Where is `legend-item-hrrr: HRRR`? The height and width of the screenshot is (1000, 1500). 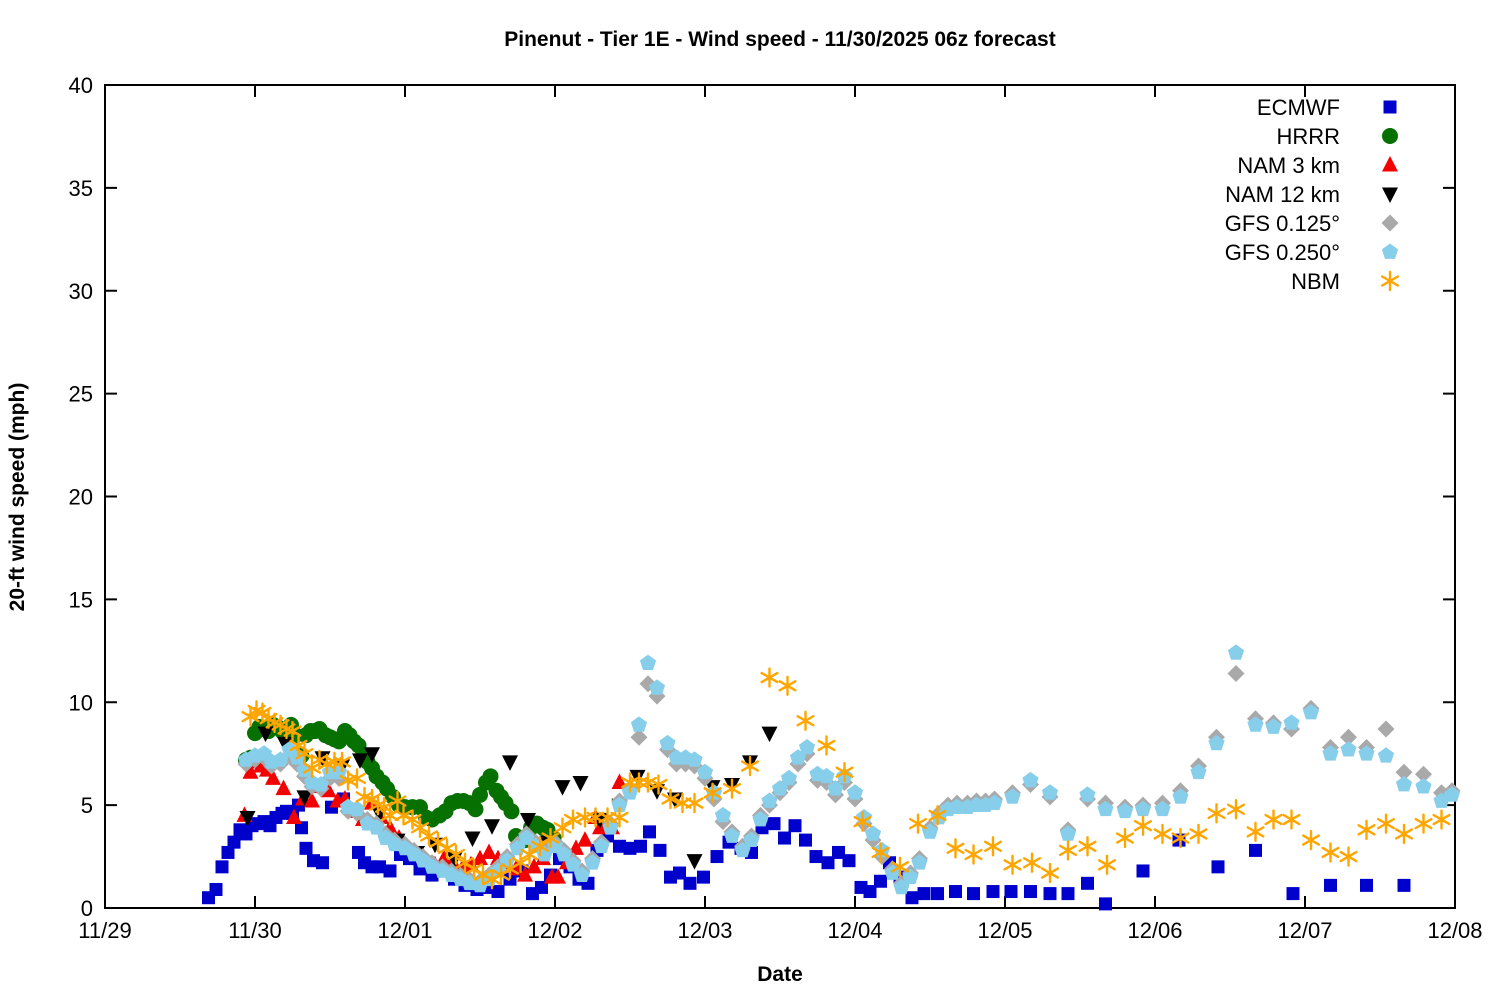 legend-item-hrrr: HRRR is located at coordinates (1337, 136).